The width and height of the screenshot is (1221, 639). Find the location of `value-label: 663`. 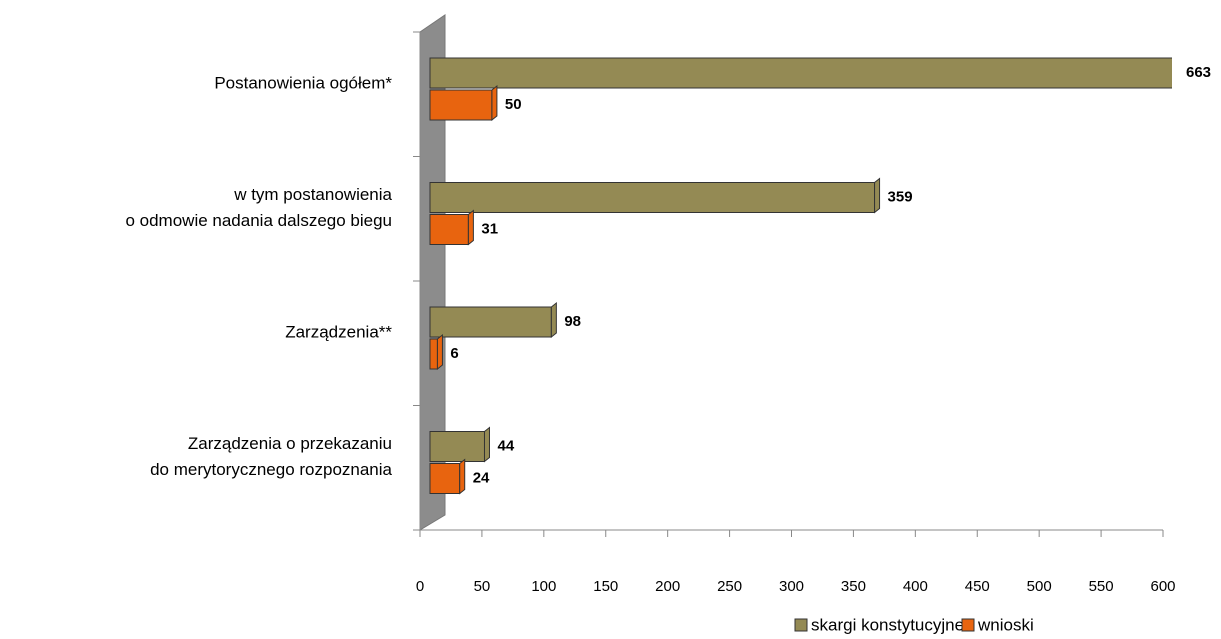

value-label: 663 is located at coordinates (1198, 72).